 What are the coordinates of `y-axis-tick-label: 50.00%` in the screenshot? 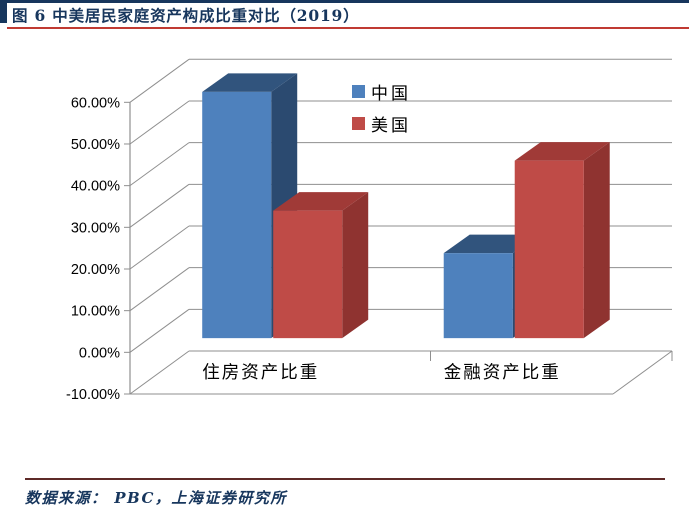 It's located at (95, 145).